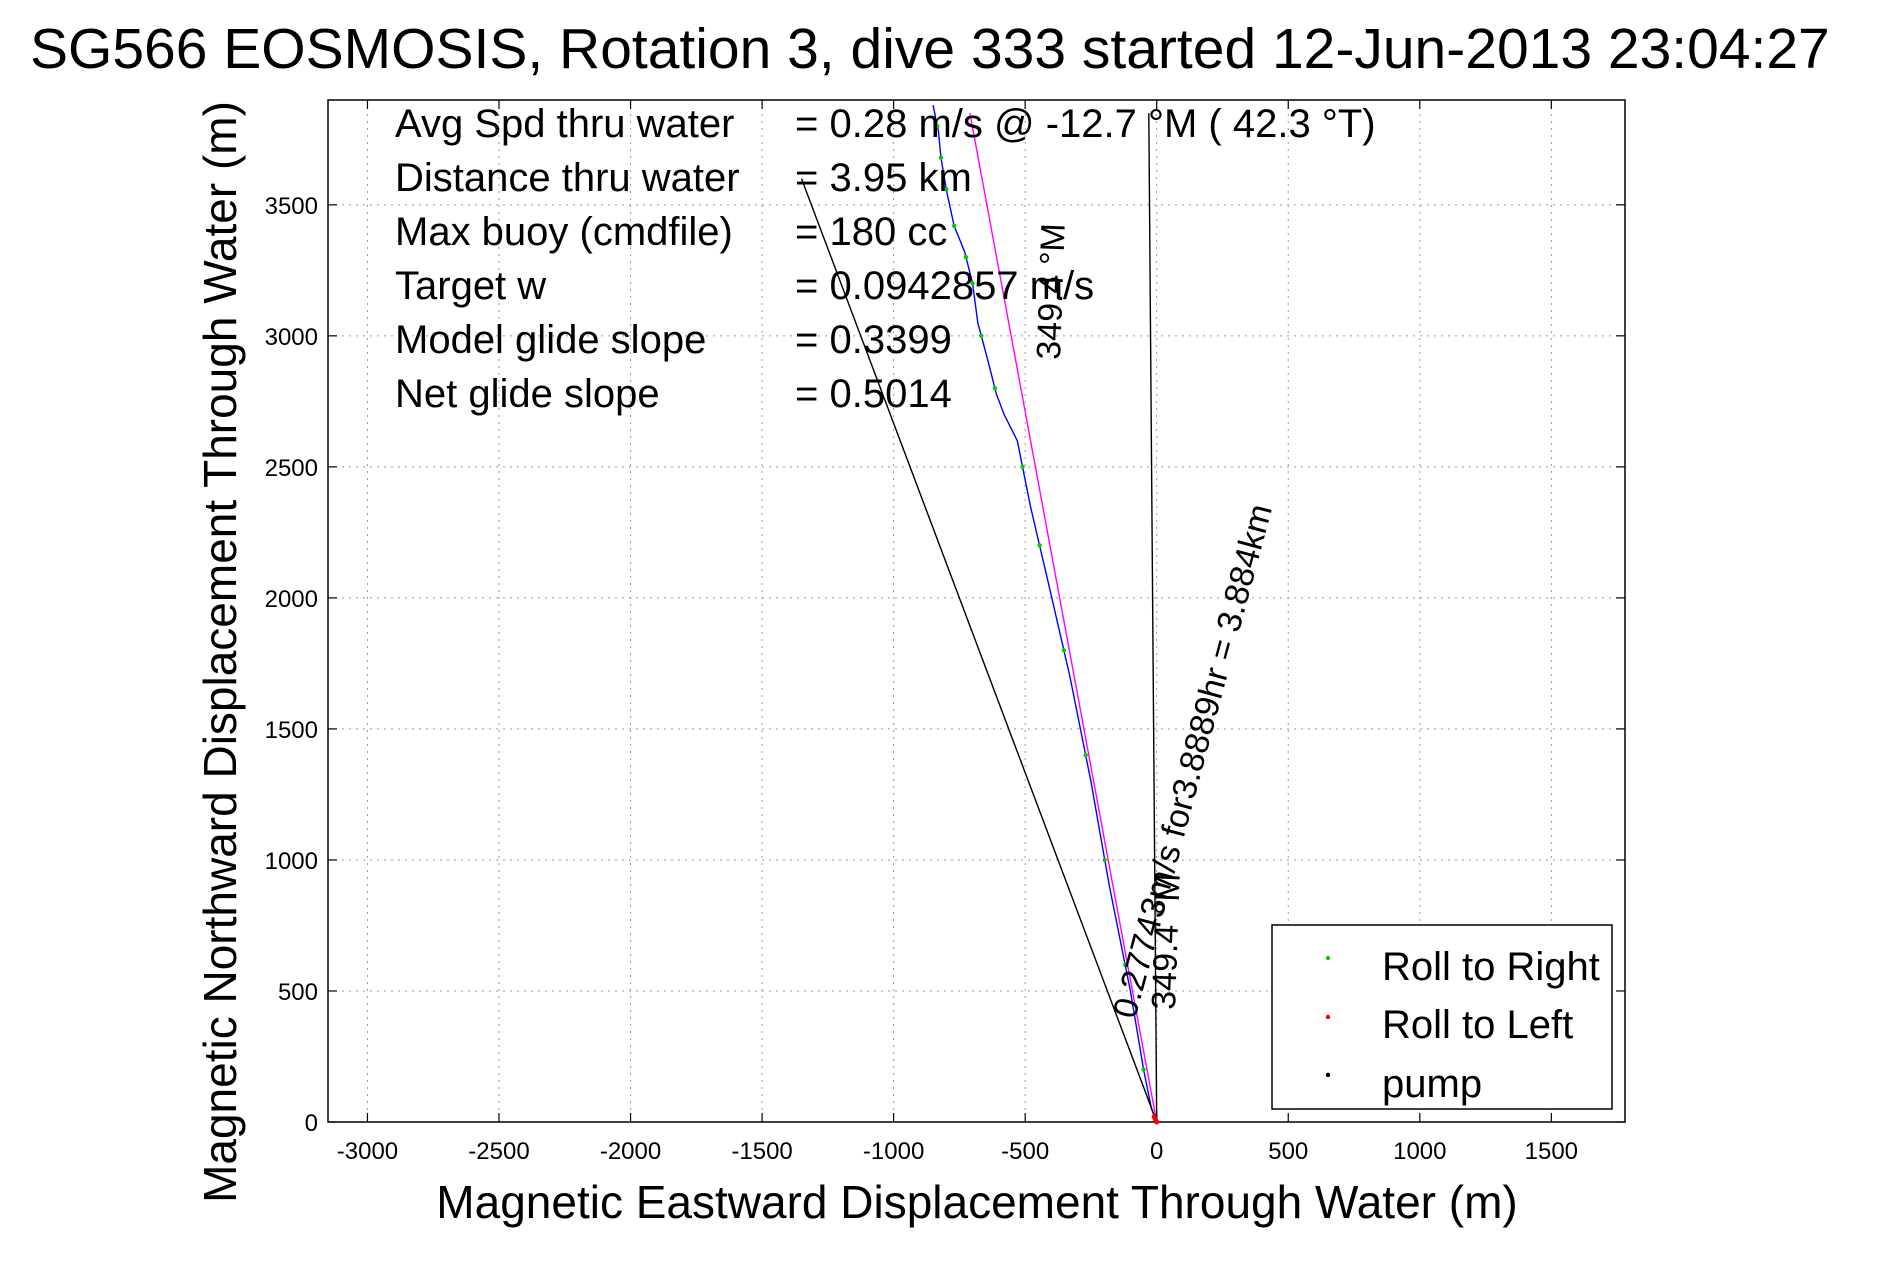 This screenshot has width=1891, height=1262. Describe the element at coordinates (1328, 1017) in the screenshot. I see `legend-swatch-roll-left` at that location.